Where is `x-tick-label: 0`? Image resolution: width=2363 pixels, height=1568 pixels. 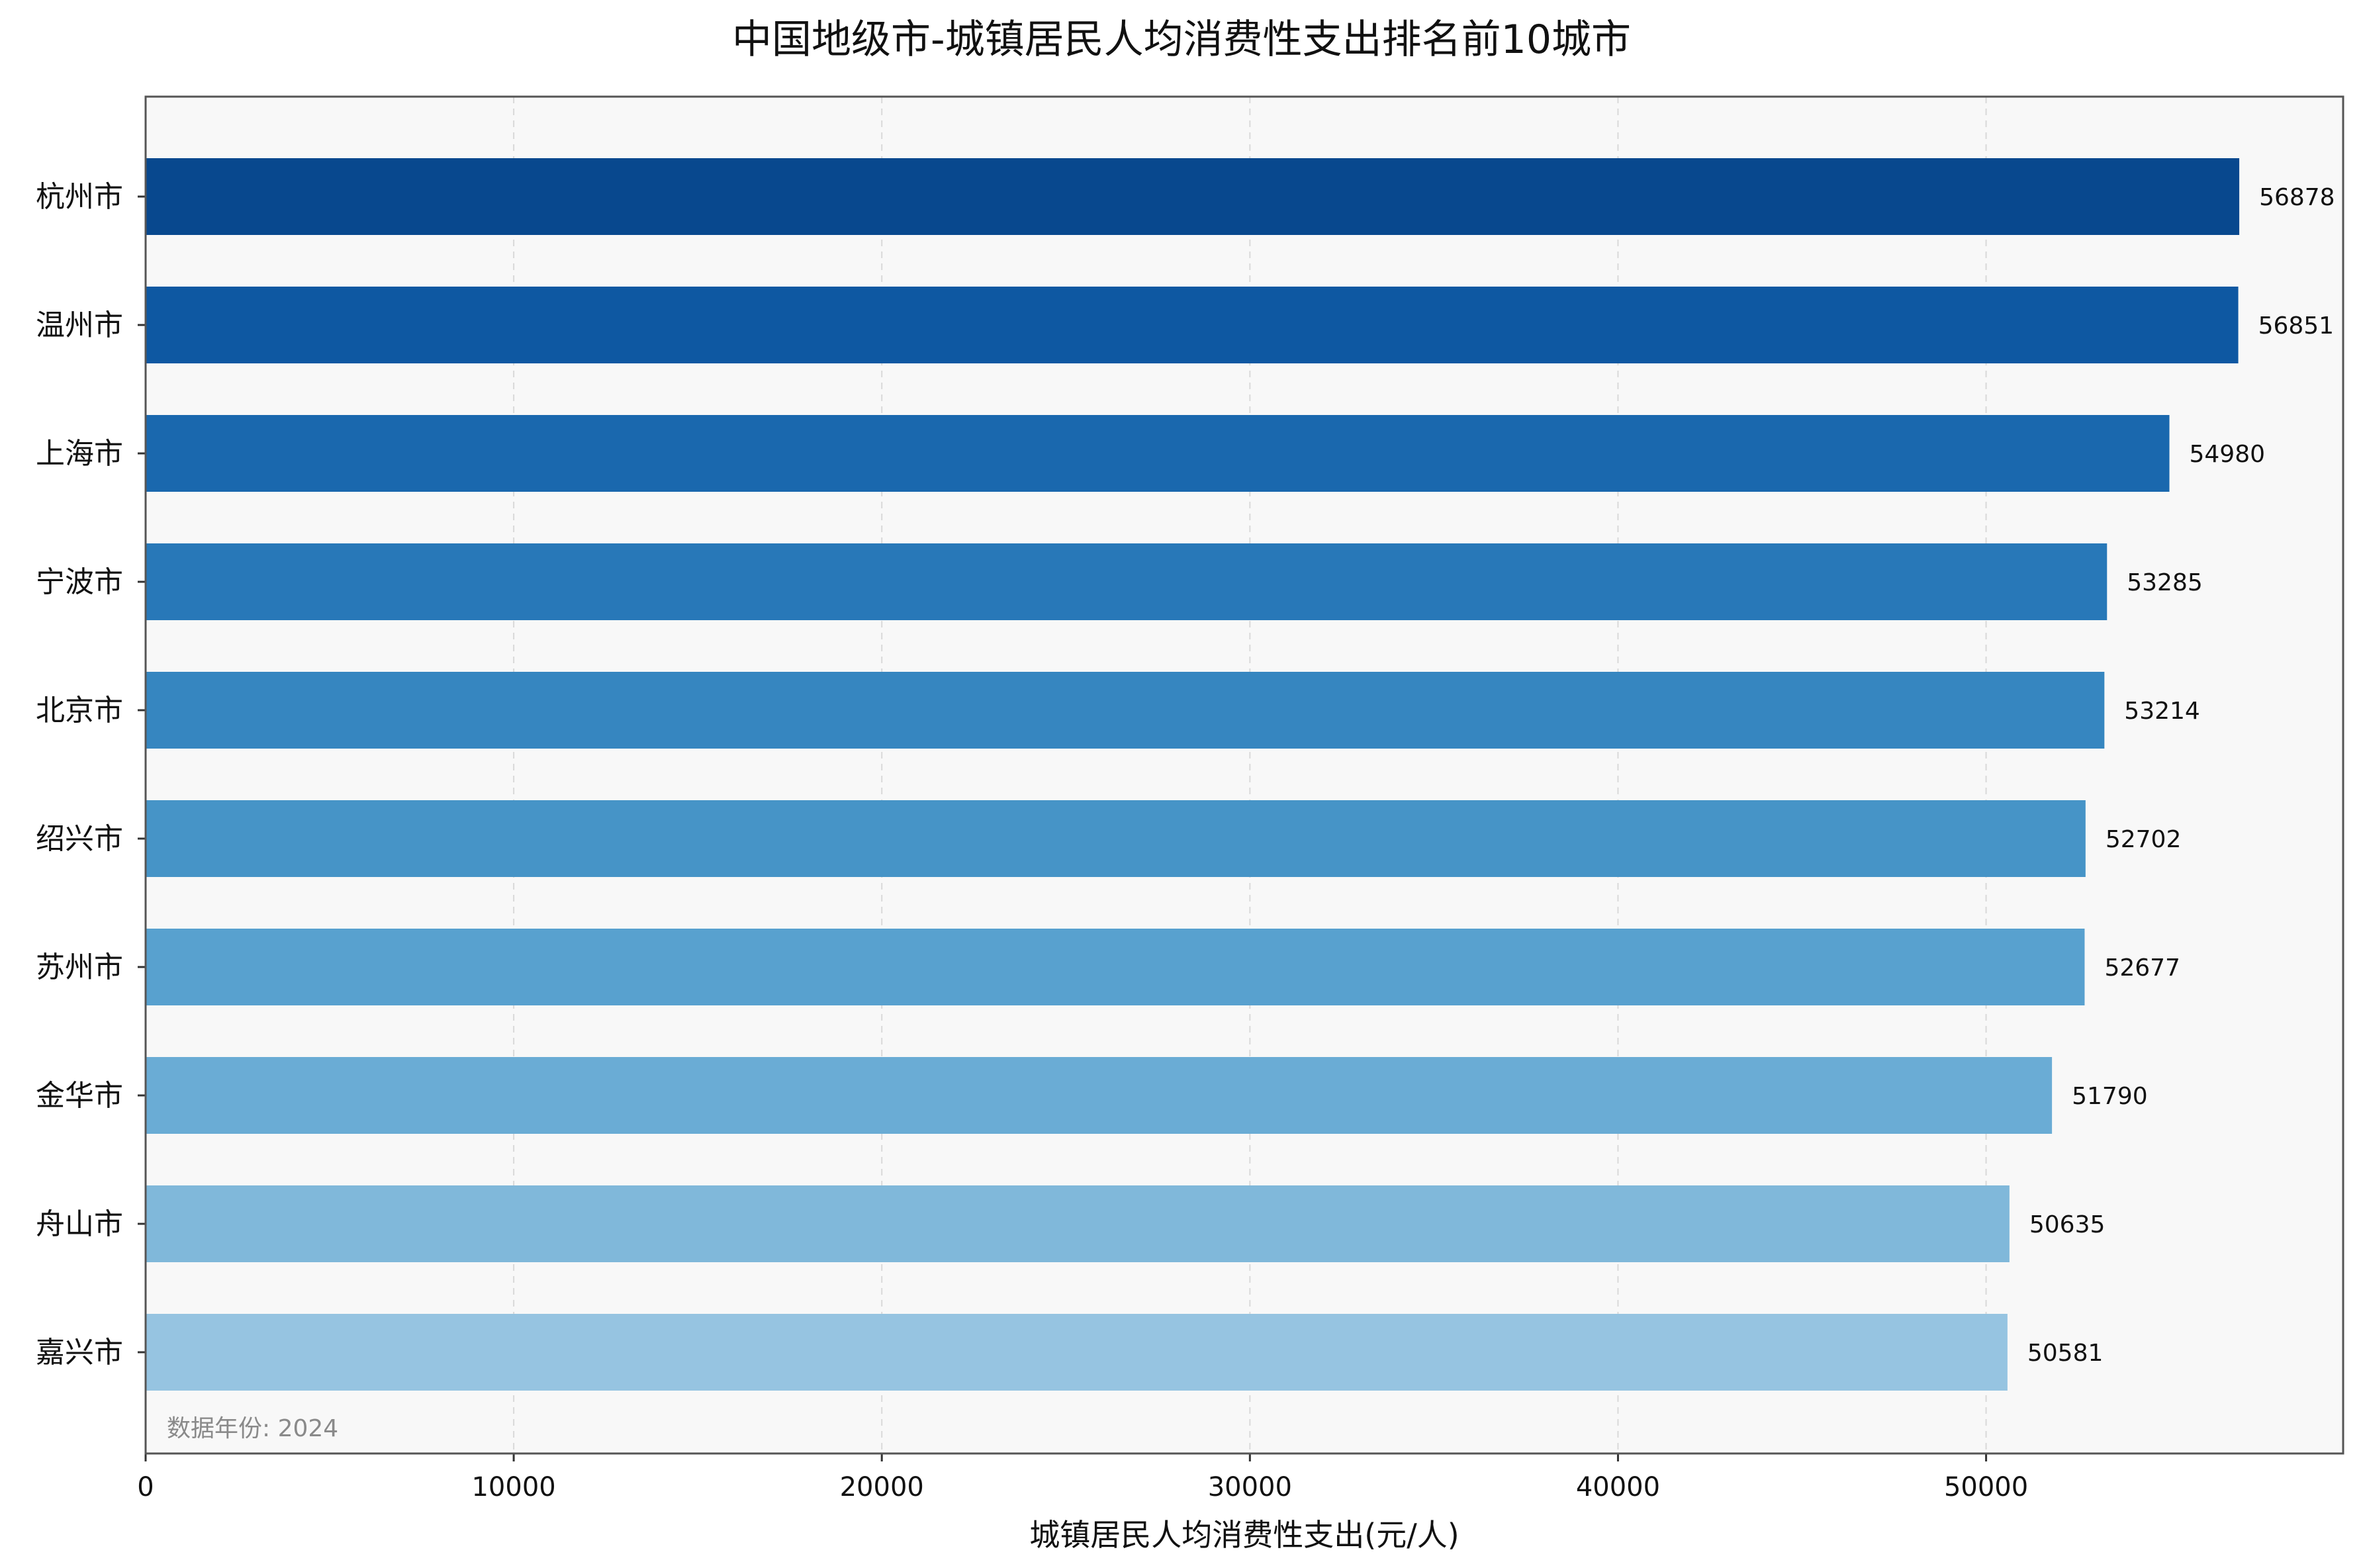
x-tick-label: 0 is located at coordinates (145, 1487).